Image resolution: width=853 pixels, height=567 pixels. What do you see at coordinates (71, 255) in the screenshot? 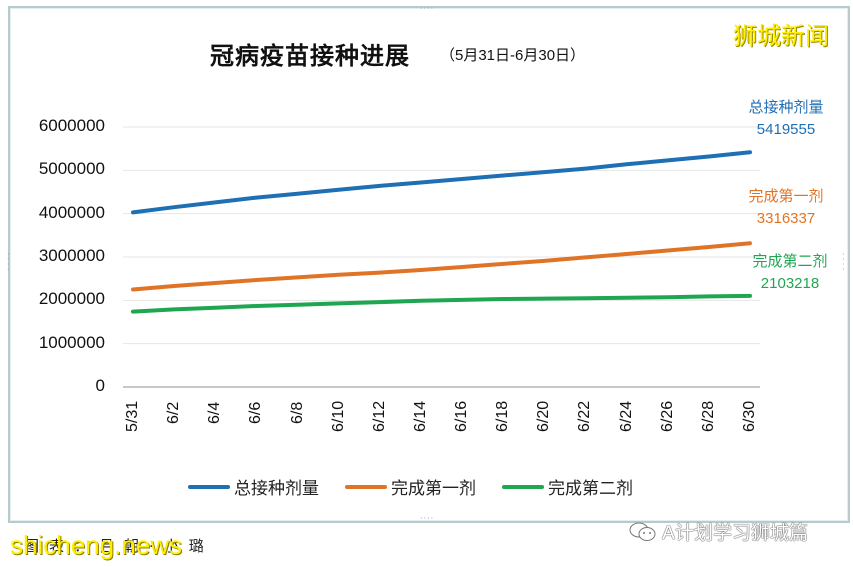
I see `y-tick-label: 3000000` at bounding box center [71, 255].